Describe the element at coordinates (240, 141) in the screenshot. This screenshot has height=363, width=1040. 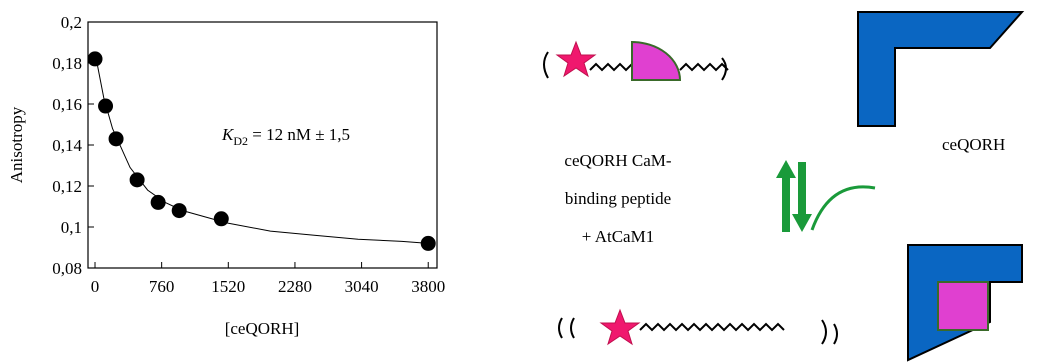
I see `annotation-subscript: D2` at that location.